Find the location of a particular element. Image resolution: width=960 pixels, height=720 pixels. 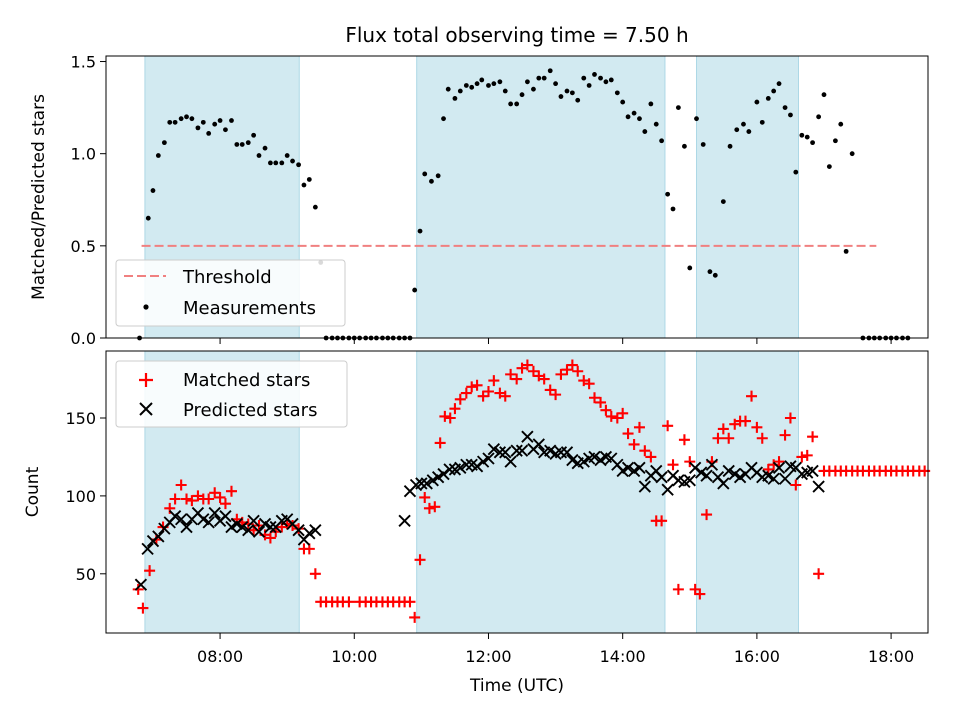

bottom-y-axis-label: Count is located at coordinates (33, 491).